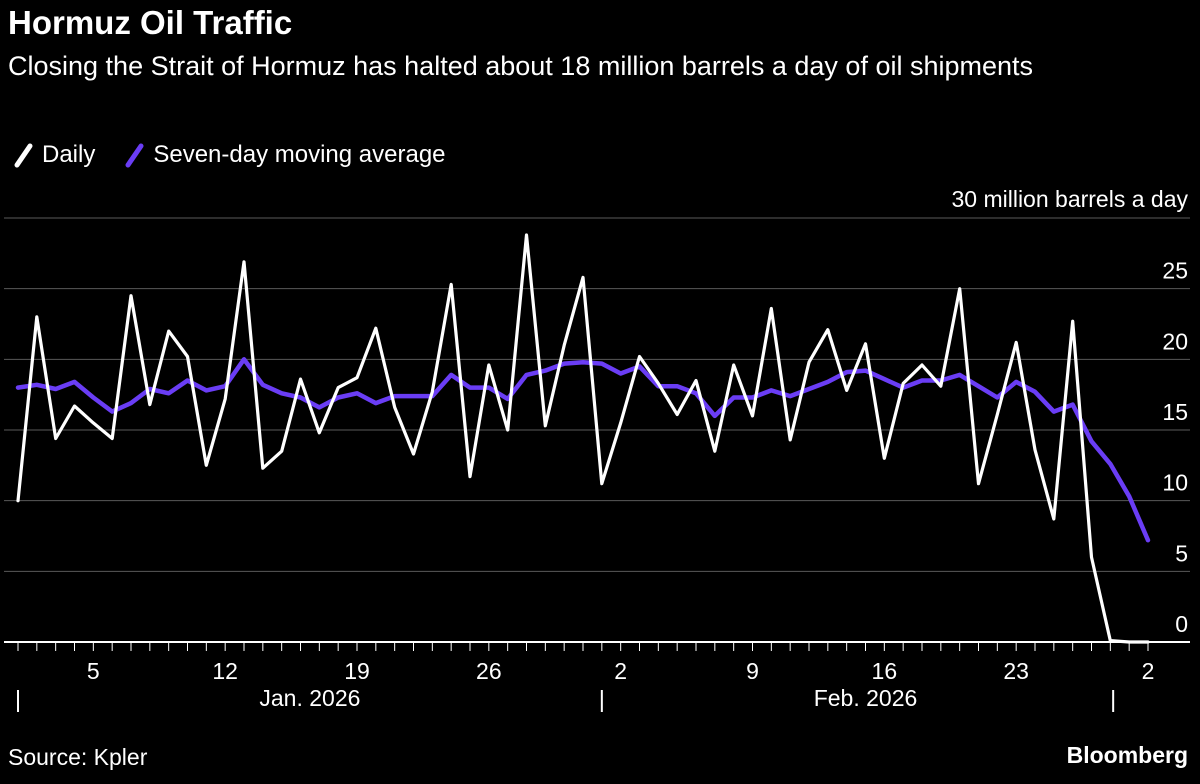 This screenshot has width=1200, height=784. Describe the element at coordinates (150, 22) in the screenshot. I see `chart-title: Hormuz Oil Traffic` at that location.